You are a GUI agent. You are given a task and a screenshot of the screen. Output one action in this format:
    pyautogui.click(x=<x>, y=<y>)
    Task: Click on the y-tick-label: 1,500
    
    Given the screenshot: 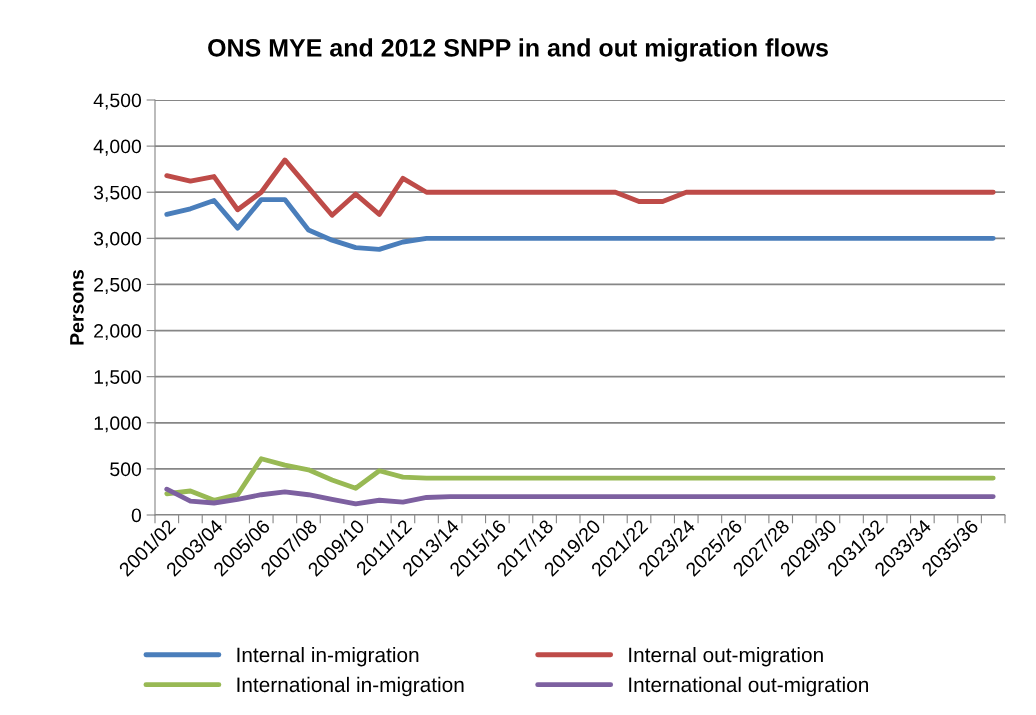 What is the action you would take?
    pyautogui.click(x=118, y=378)
    